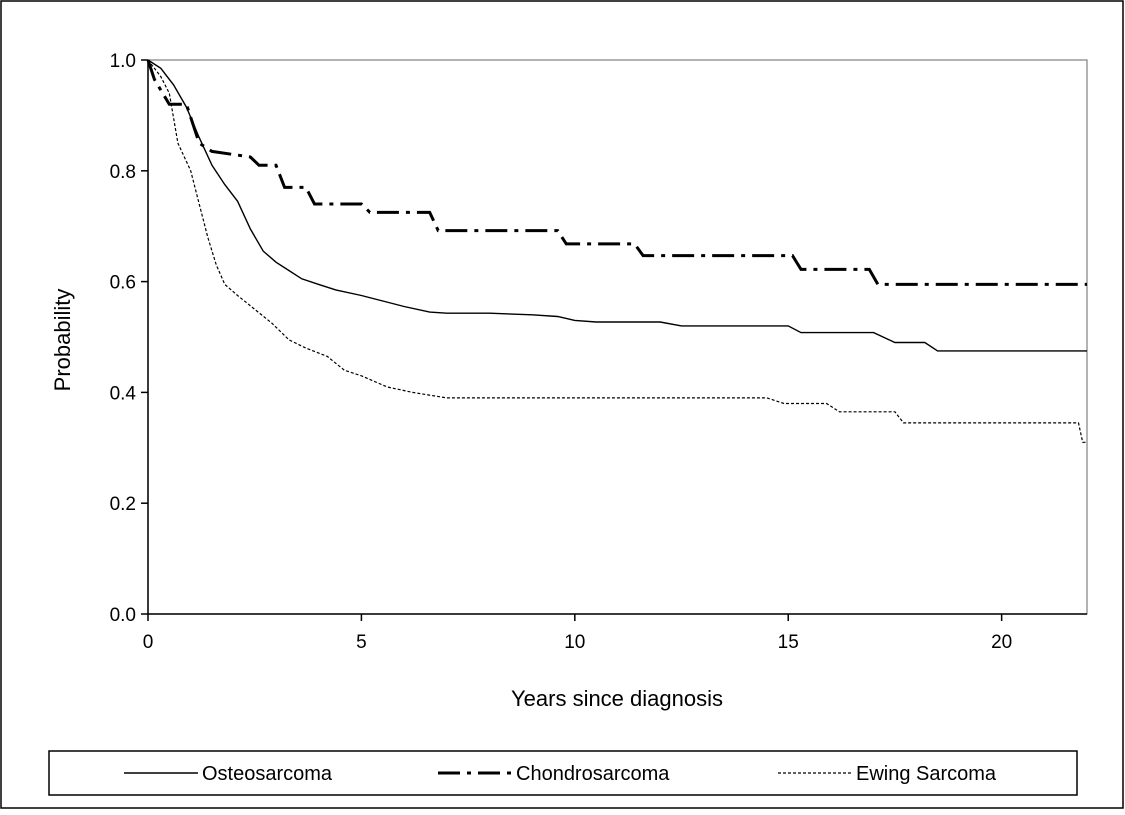  I want to click on x-tick-label: 5, so click(361, 642).